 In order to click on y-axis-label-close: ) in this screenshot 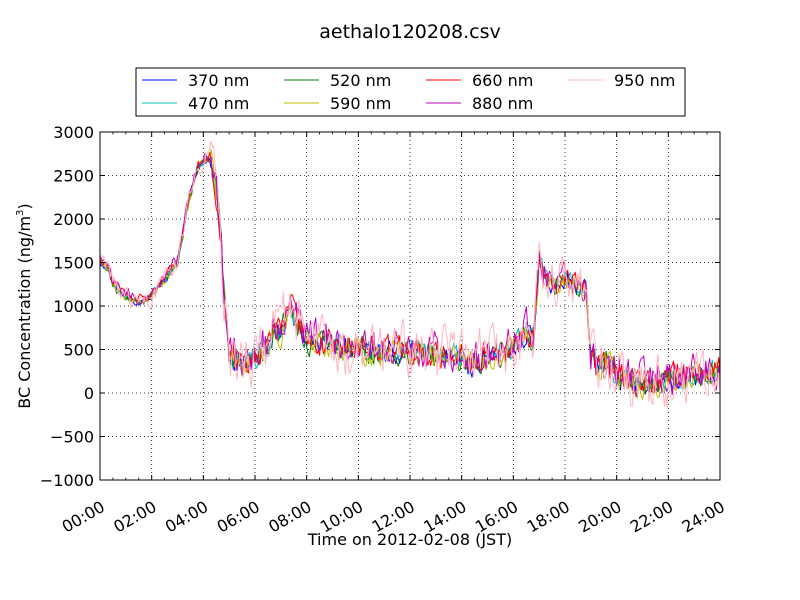, I will do `click(24, 206)`.